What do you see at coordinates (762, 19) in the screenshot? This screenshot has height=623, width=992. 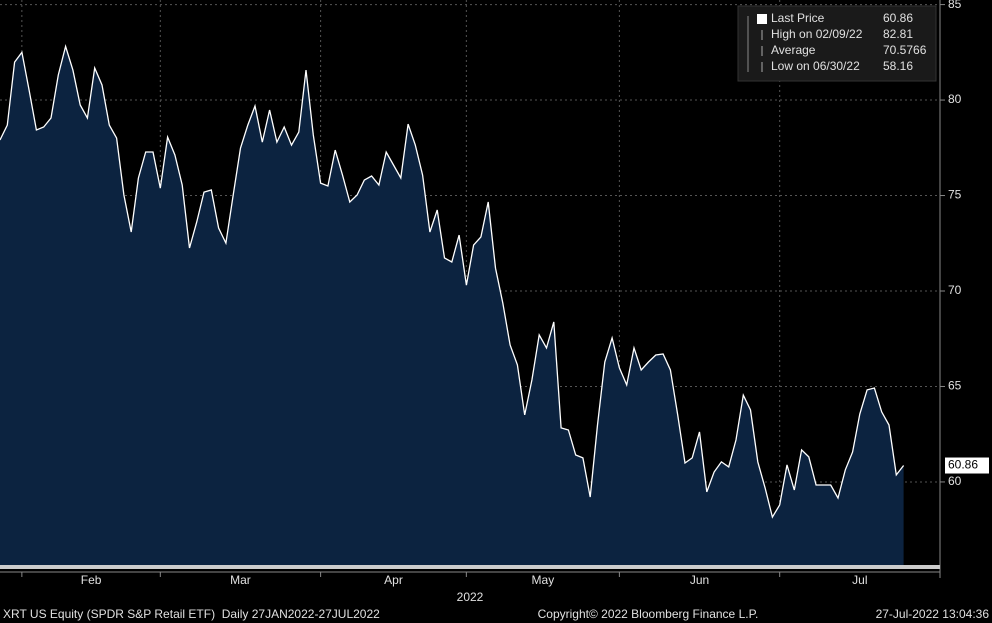 I see `legend-swatch` at bounding box center [762, 19].